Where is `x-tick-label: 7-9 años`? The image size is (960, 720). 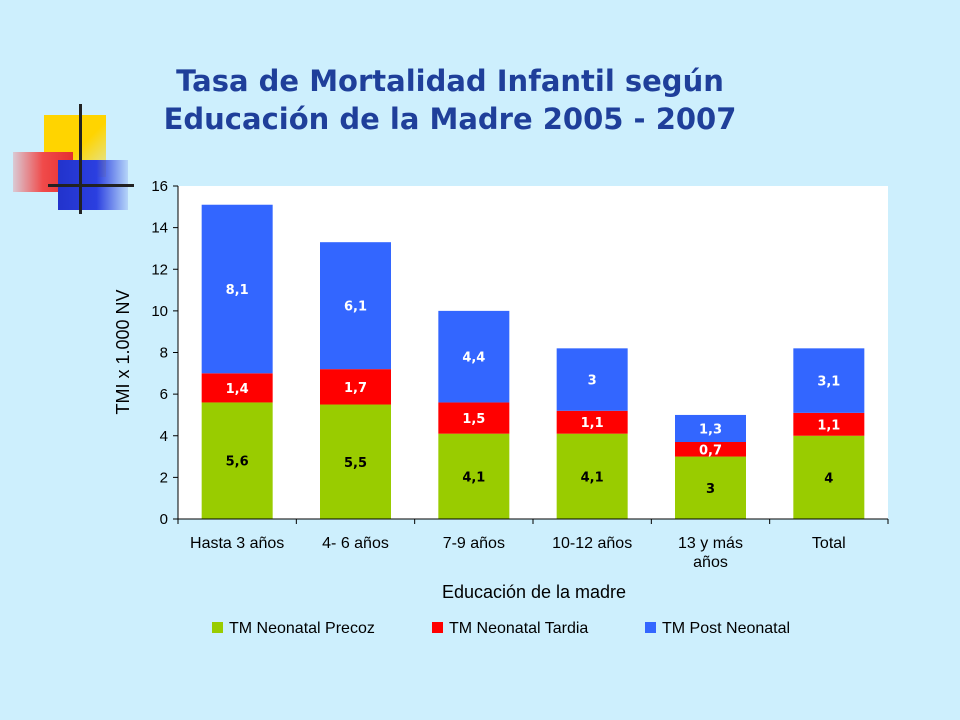
x-tick-label: 7-9 años is located at coordinates (474, 543).